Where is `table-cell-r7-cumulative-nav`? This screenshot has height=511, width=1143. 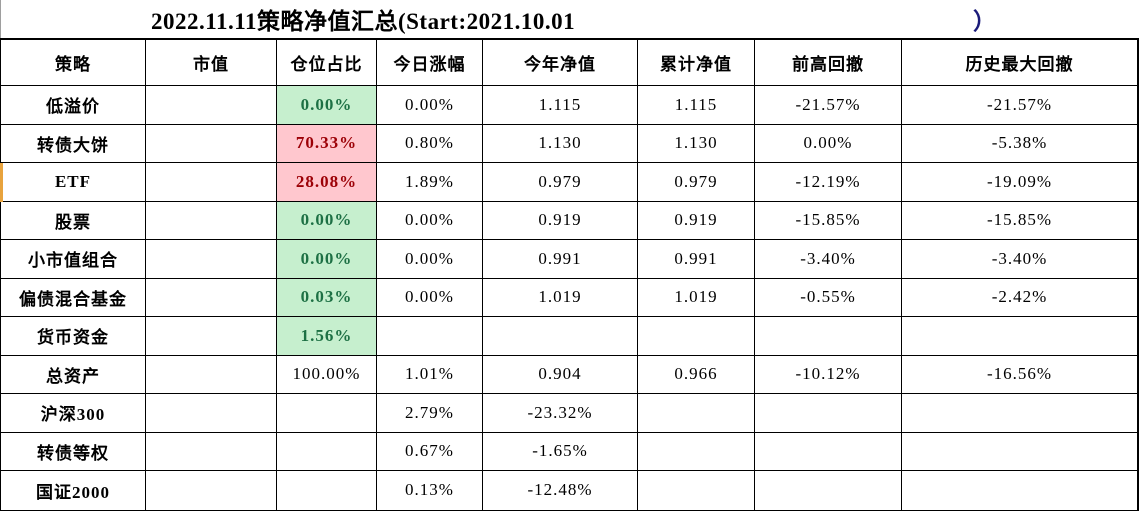
table-cell-r7-cumulative-nav is located at coordinates (696, 336).